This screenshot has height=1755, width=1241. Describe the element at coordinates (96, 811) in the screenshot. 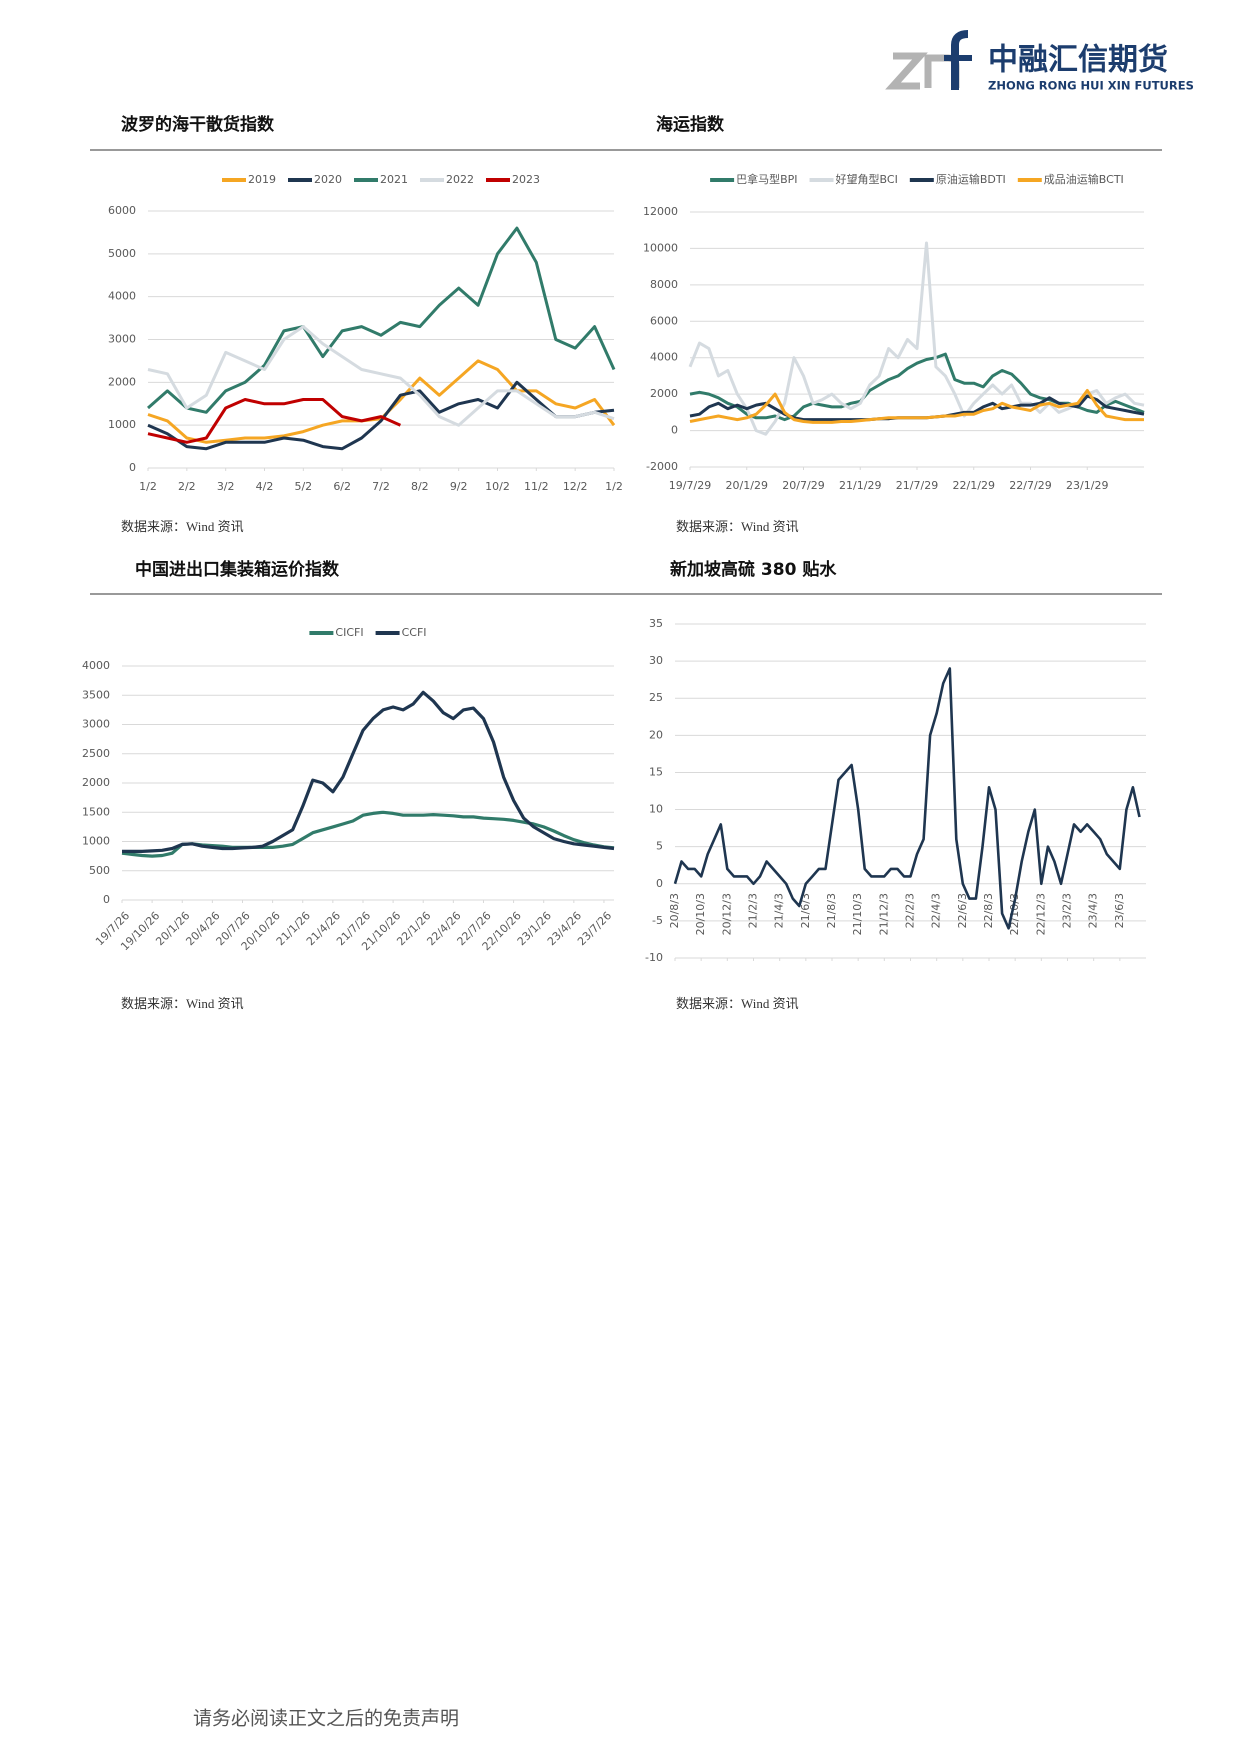

I see `y-tick-label: 1500` at that location.